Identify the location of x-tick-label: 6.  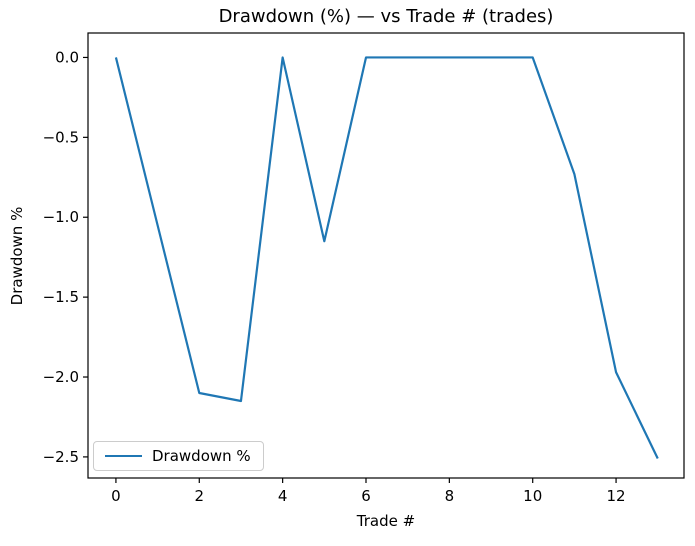
(366, 496).